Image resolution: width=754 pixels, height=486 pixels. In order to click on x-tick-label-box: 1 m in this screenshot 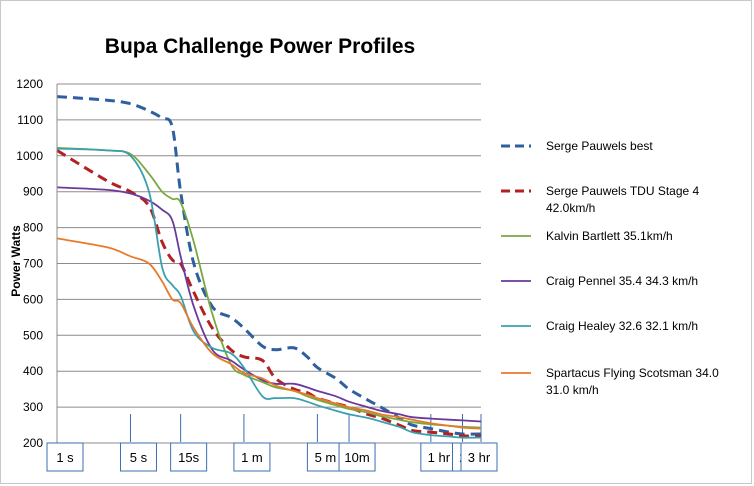, I will do `click(252, 457)`.